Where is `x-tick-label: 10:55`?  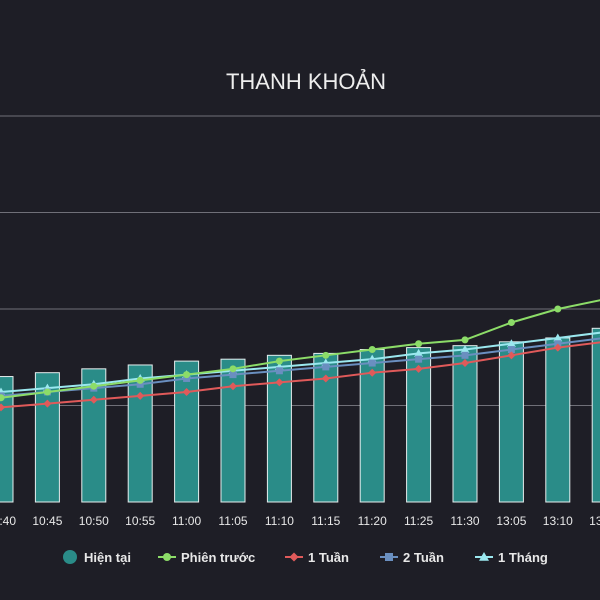
x-tick-label: 10:55 is located at coordinates (140, 521).